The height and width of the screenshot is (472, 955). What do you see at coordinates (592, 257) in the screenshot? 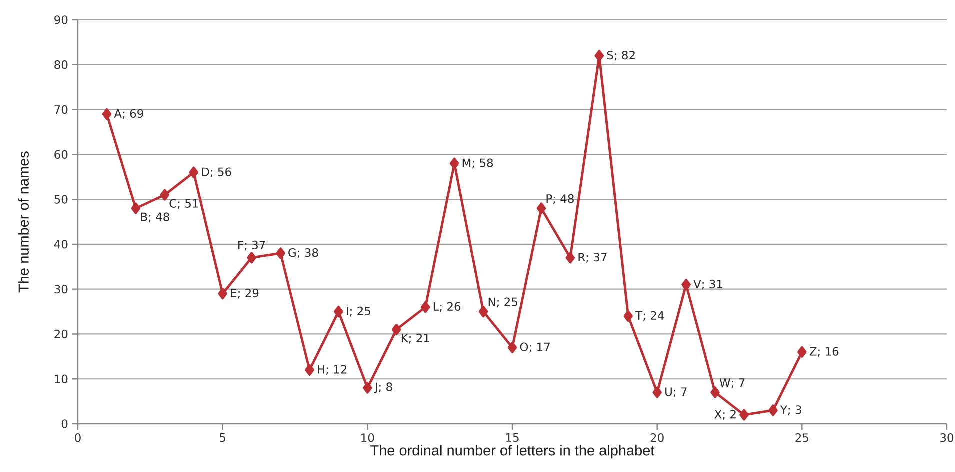
I see `data-label: R; 37` at bounding box center [592, 257].